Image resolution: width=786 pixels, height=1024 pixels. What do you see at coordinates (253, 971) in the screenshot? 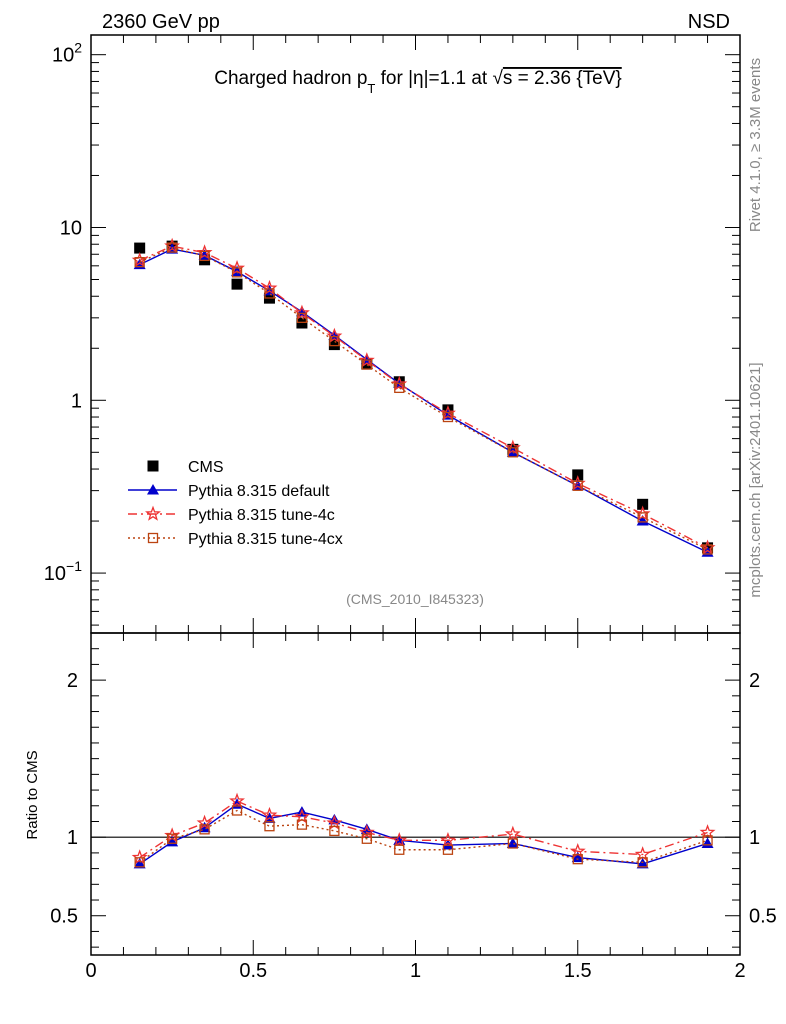
I see `x-tick-label: 0.5` at bounding box center [253, 971].